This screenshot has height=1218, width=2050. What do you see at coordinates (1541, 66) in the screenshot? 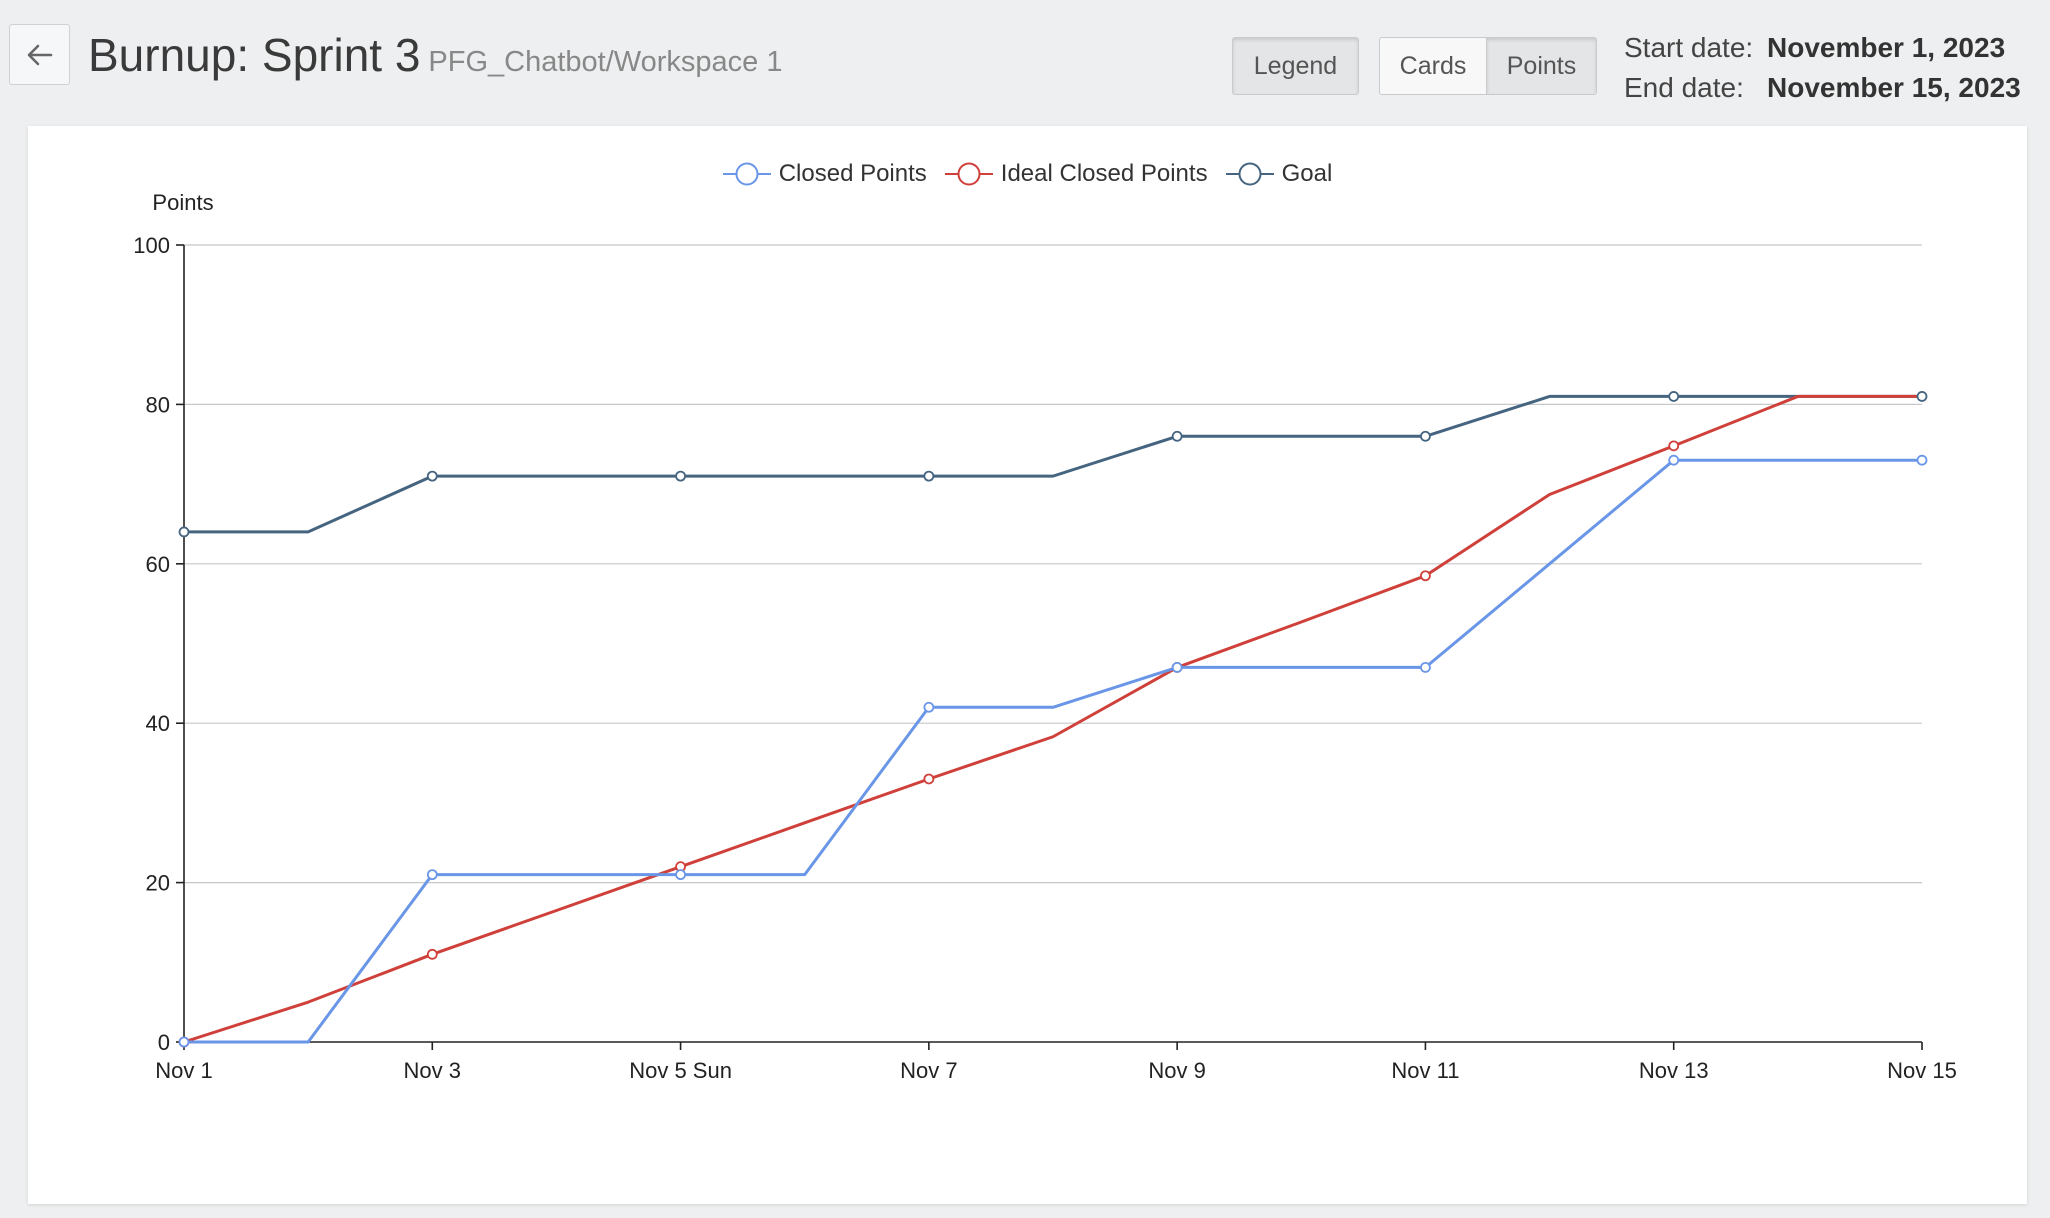
I see `points-mode-button: Points` at bounding box center [1541, 66].